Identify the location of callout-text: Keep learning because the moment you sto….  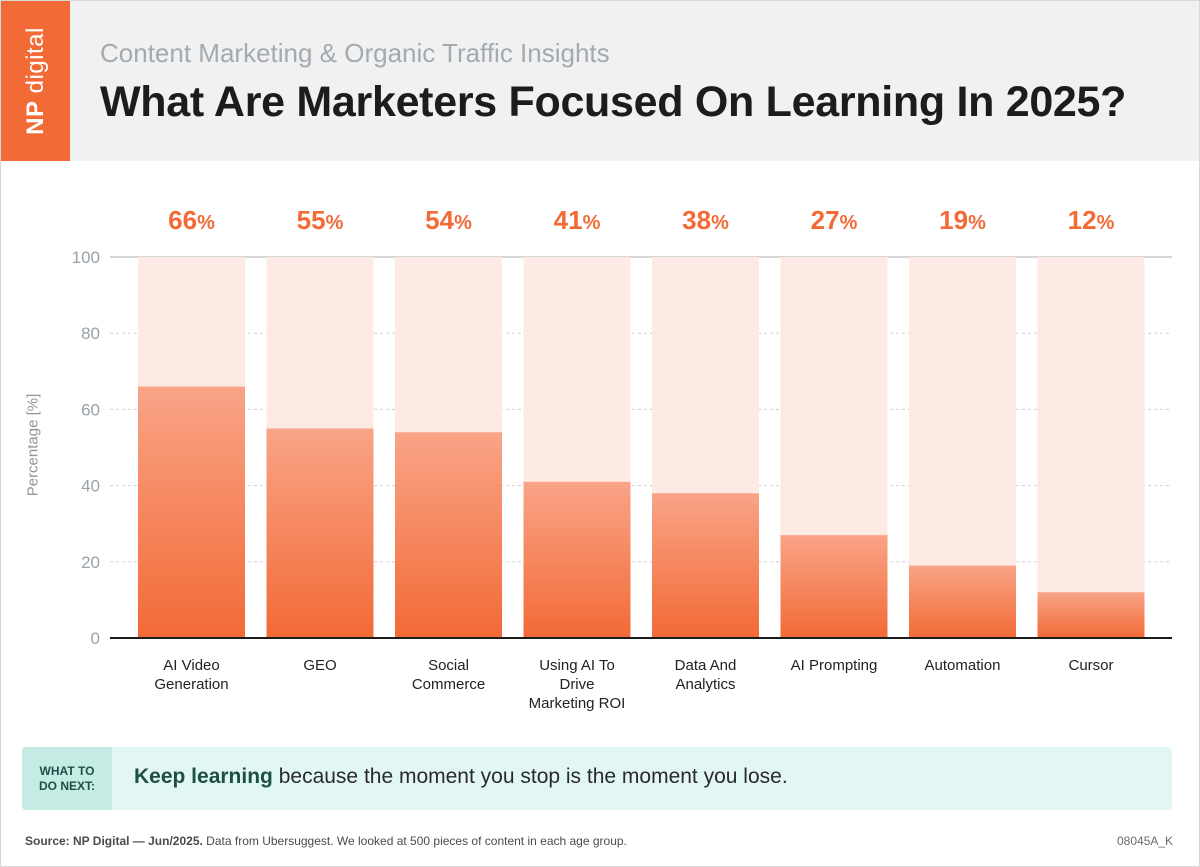
(461, 777).